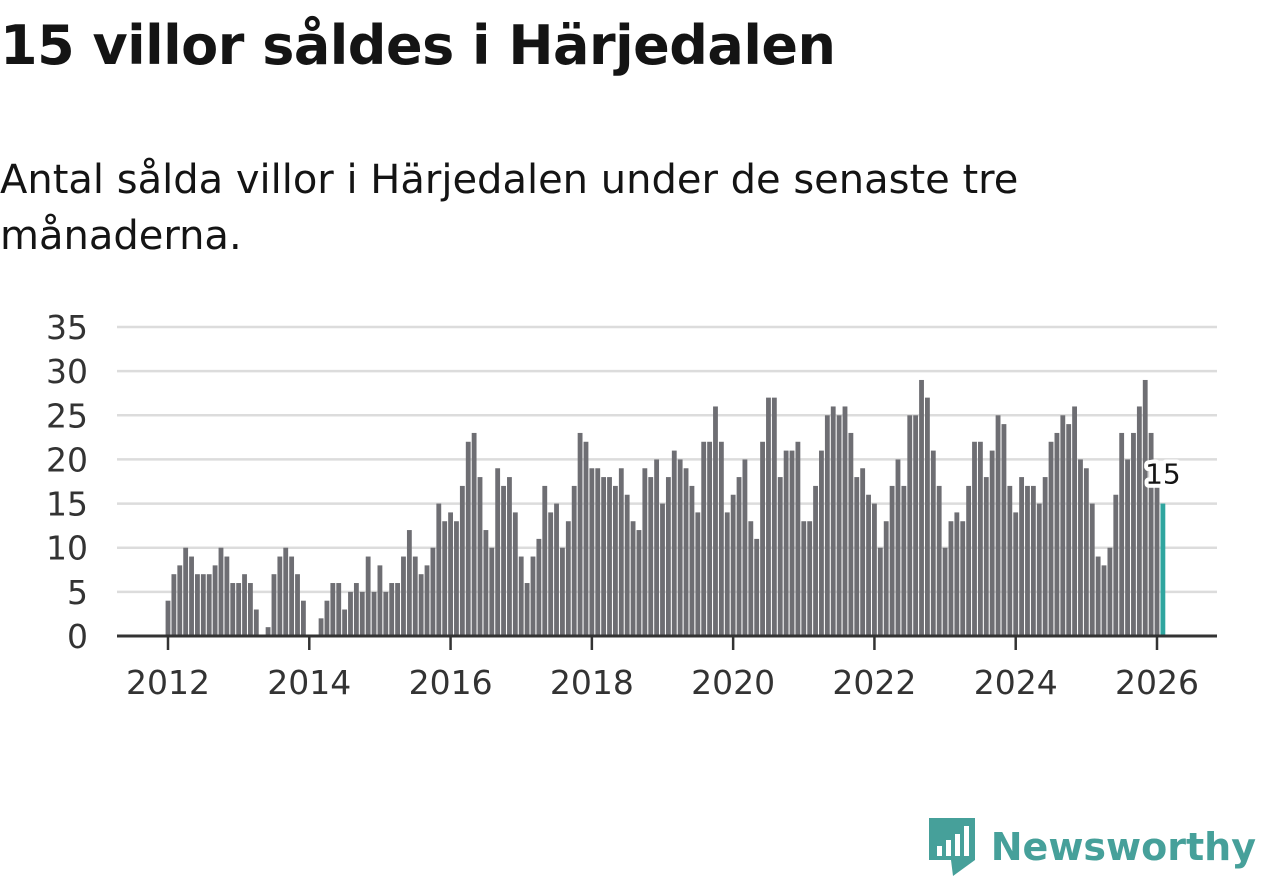 Image resolution: width=1262 pixels, height=879 pixels. What do you see at coordinates (1163, 474) in the screenshot?
I see `latest-value-label: 15` at bounding box center [1163, 474].